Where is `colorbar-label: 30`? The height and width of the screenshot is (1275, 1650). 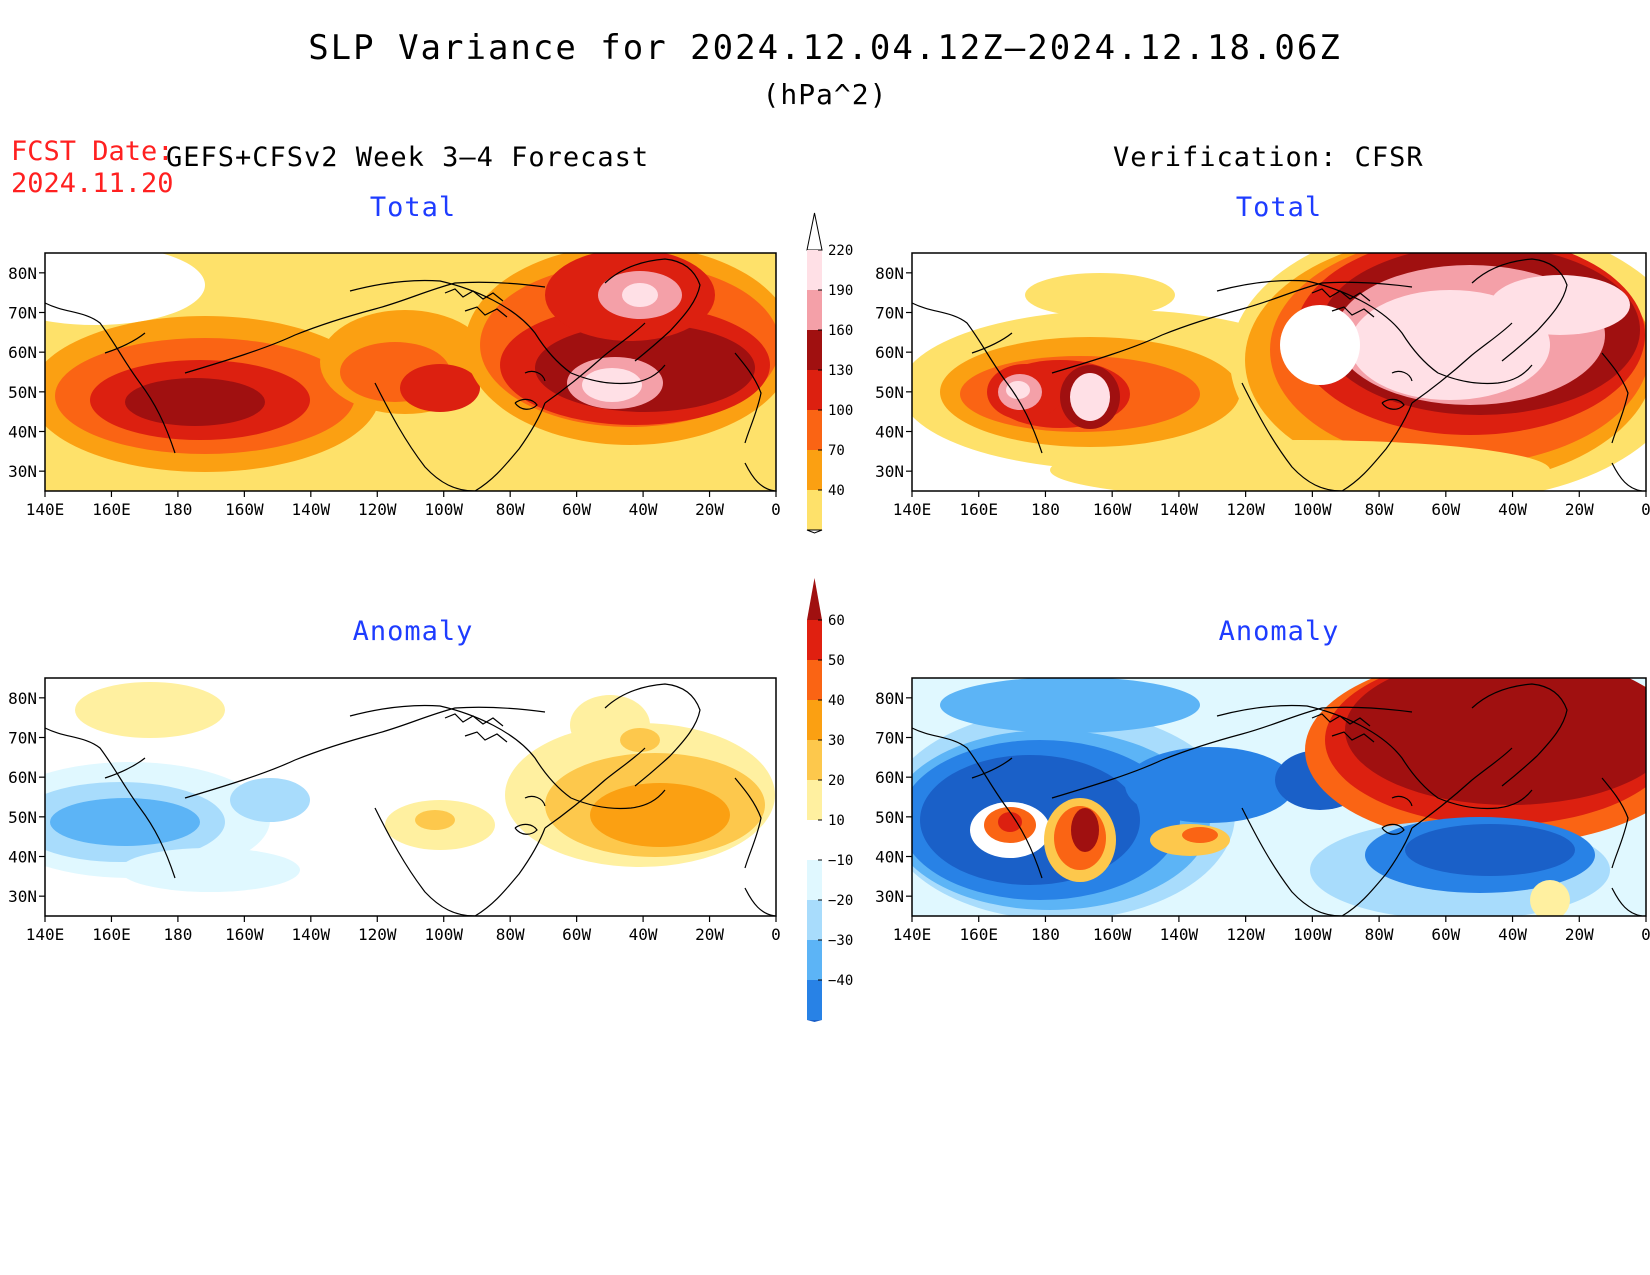
colorbar-label: 30 is located at coordinates (836, 741).